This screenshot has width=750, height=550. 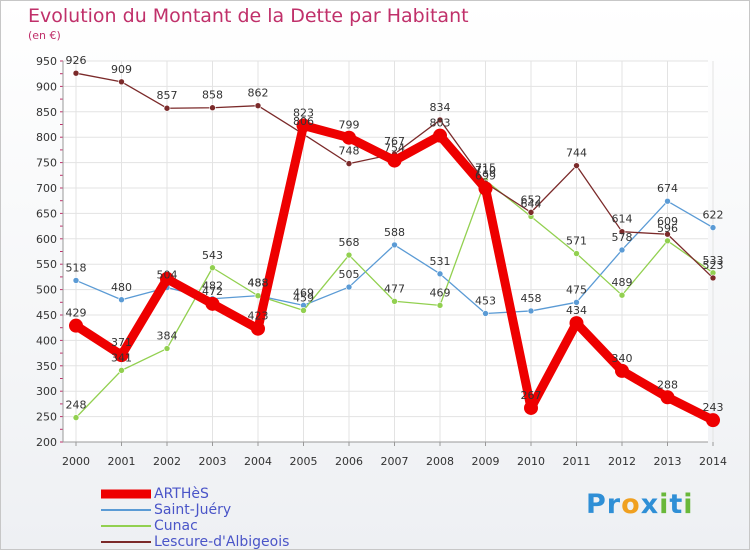 What do you see at coordinates (622, 219) in the screenshot?
I see `data-label: 614` at bounding box center [622, 219].